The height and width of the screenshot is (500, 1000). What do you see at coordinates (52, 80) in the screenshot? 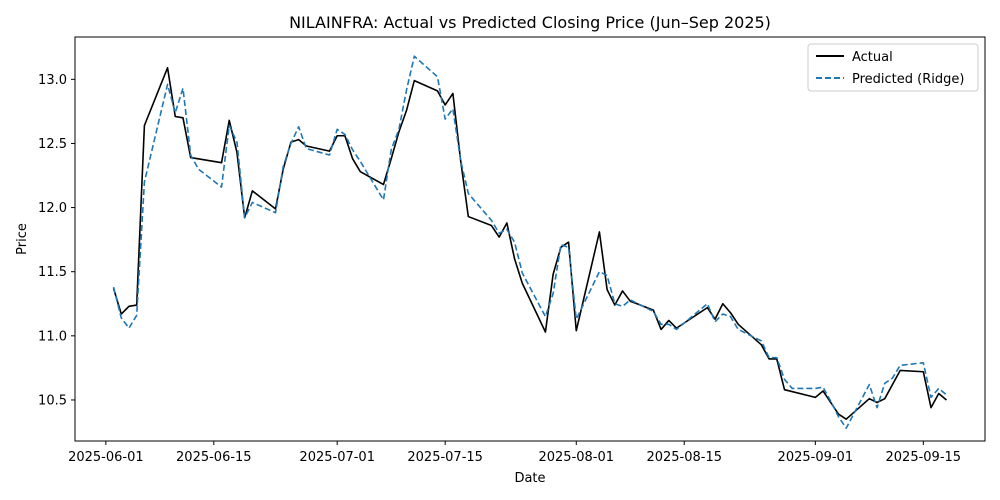
I see `y-tick-label: 13.0` at bounding box center [52, 80].